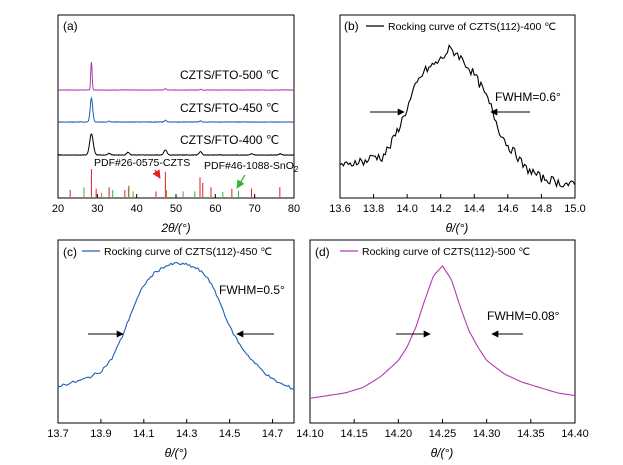 The image size is (623, 465). Describe the element at coordinates (255, 209) in the screenshot. I see `panel-a-tick-label: 70` at that location.